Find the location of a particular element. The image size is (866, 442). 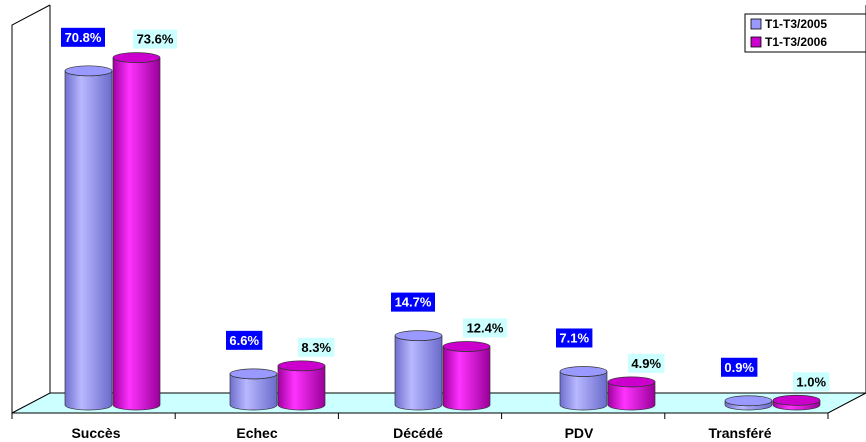

legend-label-2005: T1-T3/2005 is located at coordinates (796, 24).